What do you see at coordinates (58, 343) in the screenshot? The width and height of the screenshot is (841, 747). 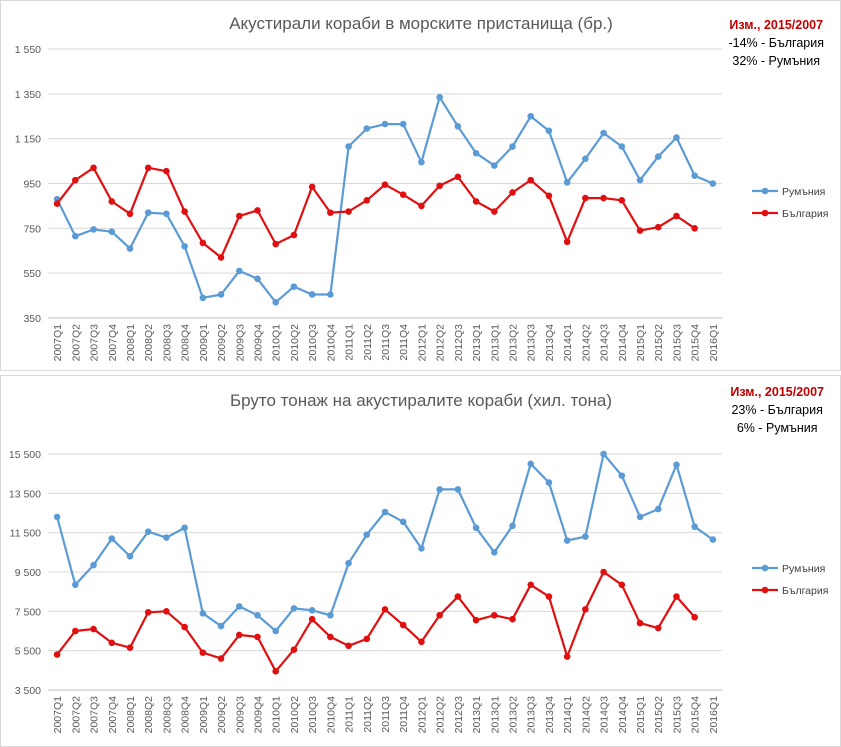 I see `x-tick-label: 2007Q1` at bounding box center [58, 343].